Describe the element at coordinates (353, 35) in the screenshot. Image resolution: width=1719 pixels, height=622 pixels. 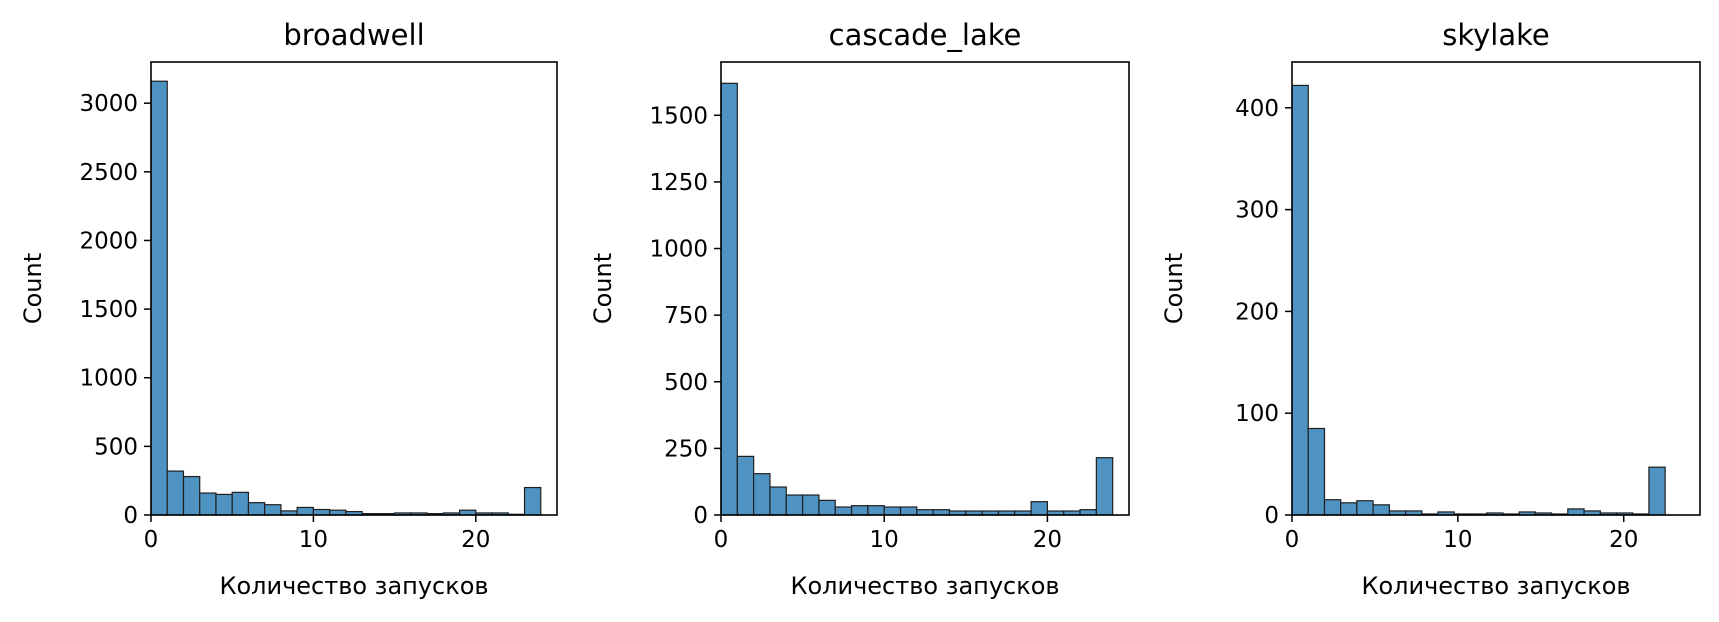
I see `chart-title: broadwell` at that location.